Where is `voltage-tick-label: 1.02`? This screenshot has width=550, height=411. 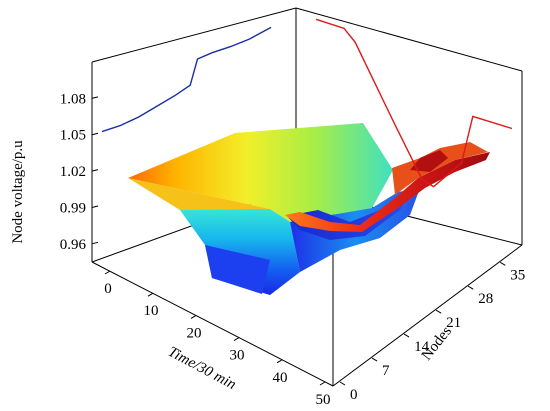
voltage-tick-label: 1.02 is located at coordinates (73, 172).